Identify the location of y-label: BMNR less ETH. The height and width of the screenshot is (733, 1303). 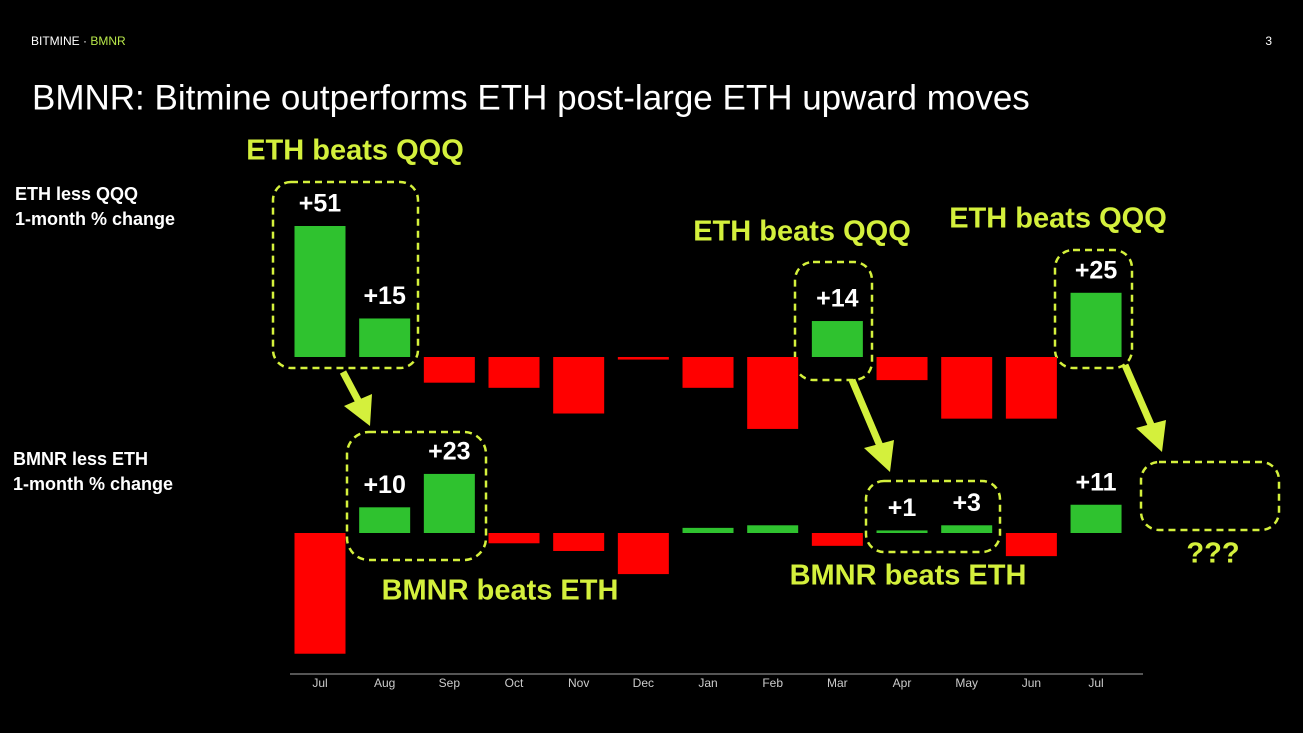
(80, 459).